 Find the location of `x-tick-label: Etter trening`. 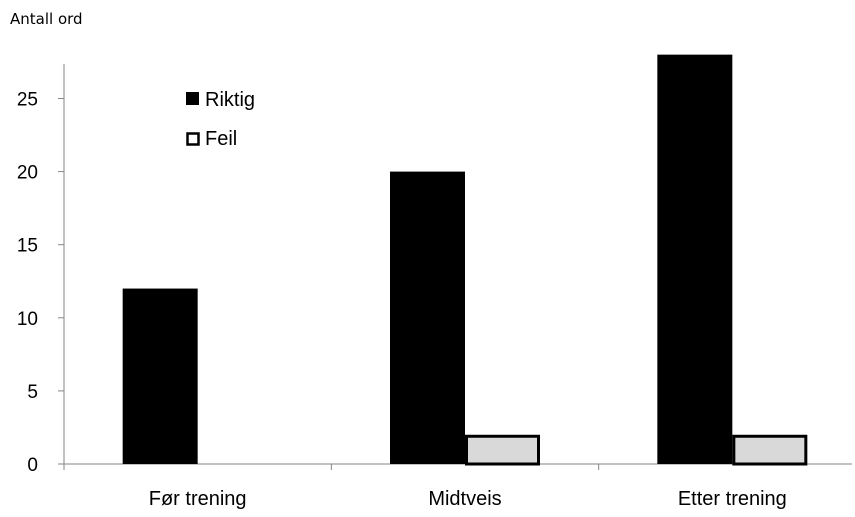

x-tick-label: Etter trening is located at coordinates (732, 499).